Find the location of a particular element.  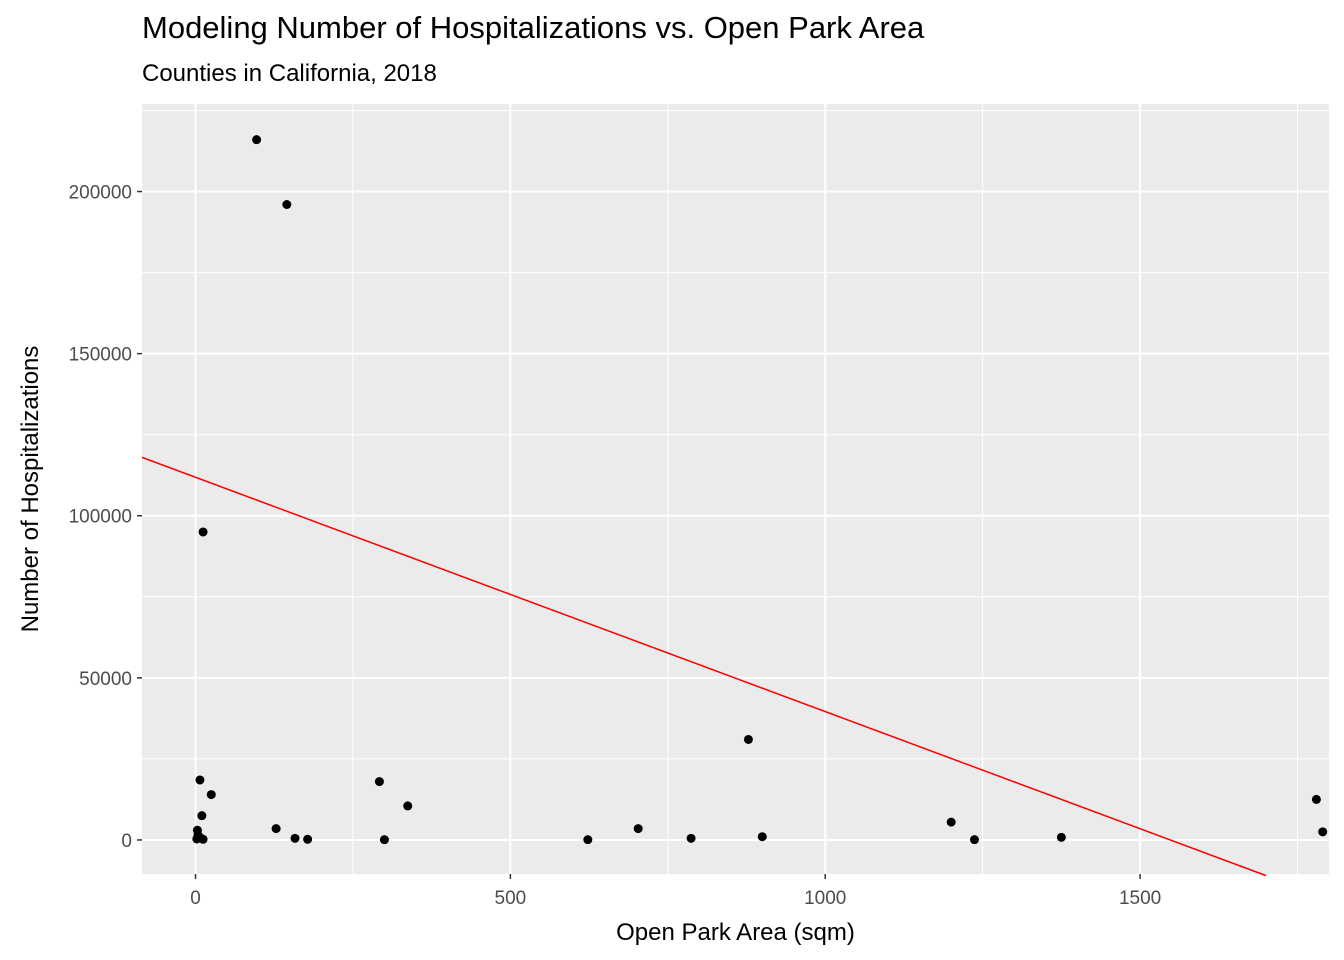

x-tick-label: 500 is located at coordinates (511, 898).